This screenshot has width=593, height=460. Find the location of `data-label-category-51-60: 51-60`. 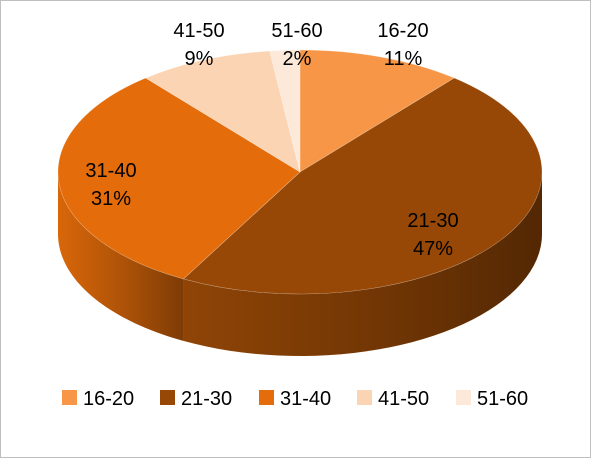

data-label-category-51-60: 51-60 is located at coordinates (296, 31).